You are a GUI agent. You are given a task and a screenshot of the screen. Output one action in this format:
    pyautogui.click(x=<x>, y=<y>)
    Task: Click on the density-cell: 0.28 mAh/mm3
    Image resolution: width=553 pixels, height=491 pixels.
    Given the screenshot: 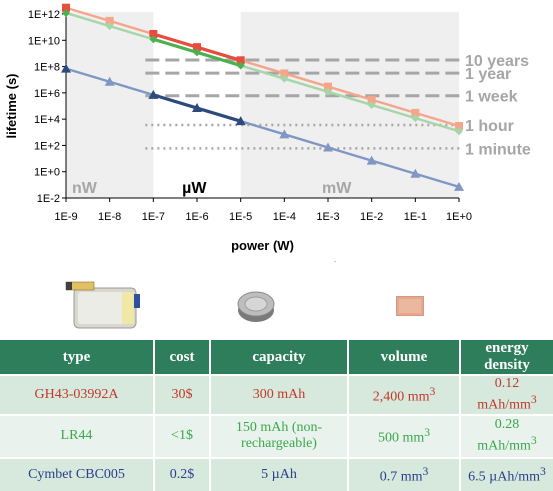 What is the action you would take?
    pyautogui.click(x=506, y=435)
    